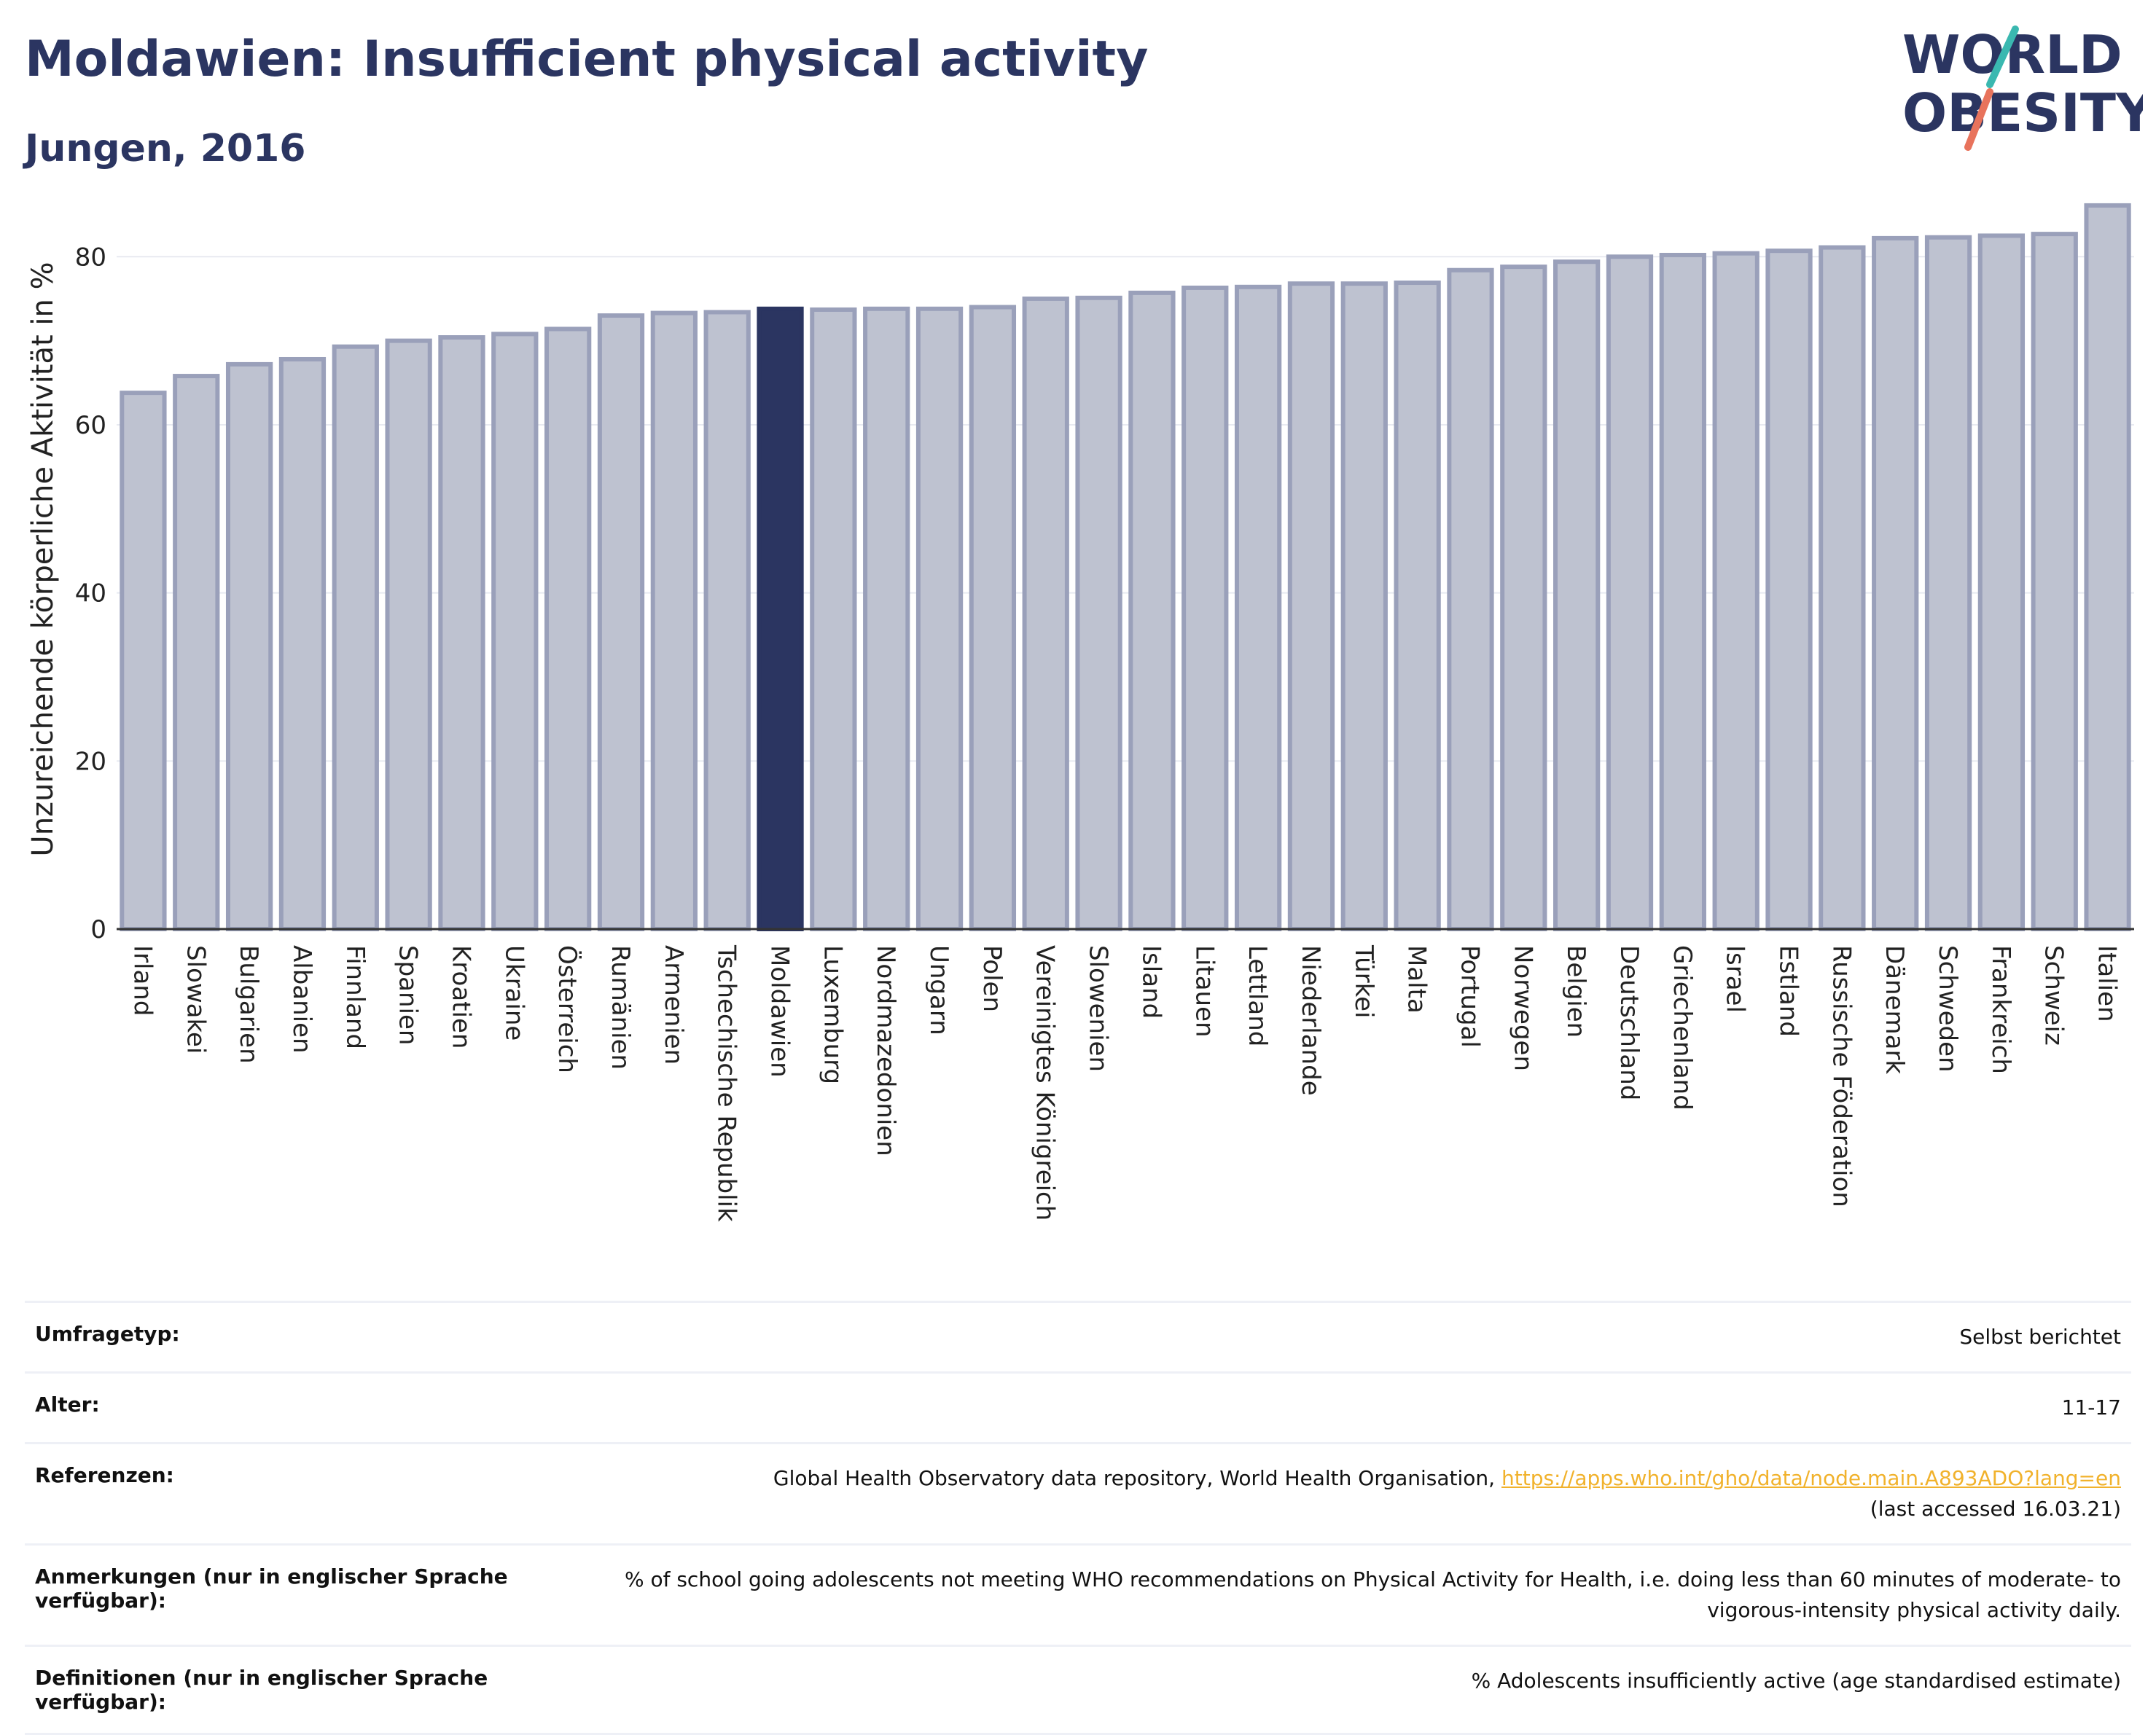  I want to click on info-row: Umfragetyp: Selbst berichtet, so click(1078, 1337).